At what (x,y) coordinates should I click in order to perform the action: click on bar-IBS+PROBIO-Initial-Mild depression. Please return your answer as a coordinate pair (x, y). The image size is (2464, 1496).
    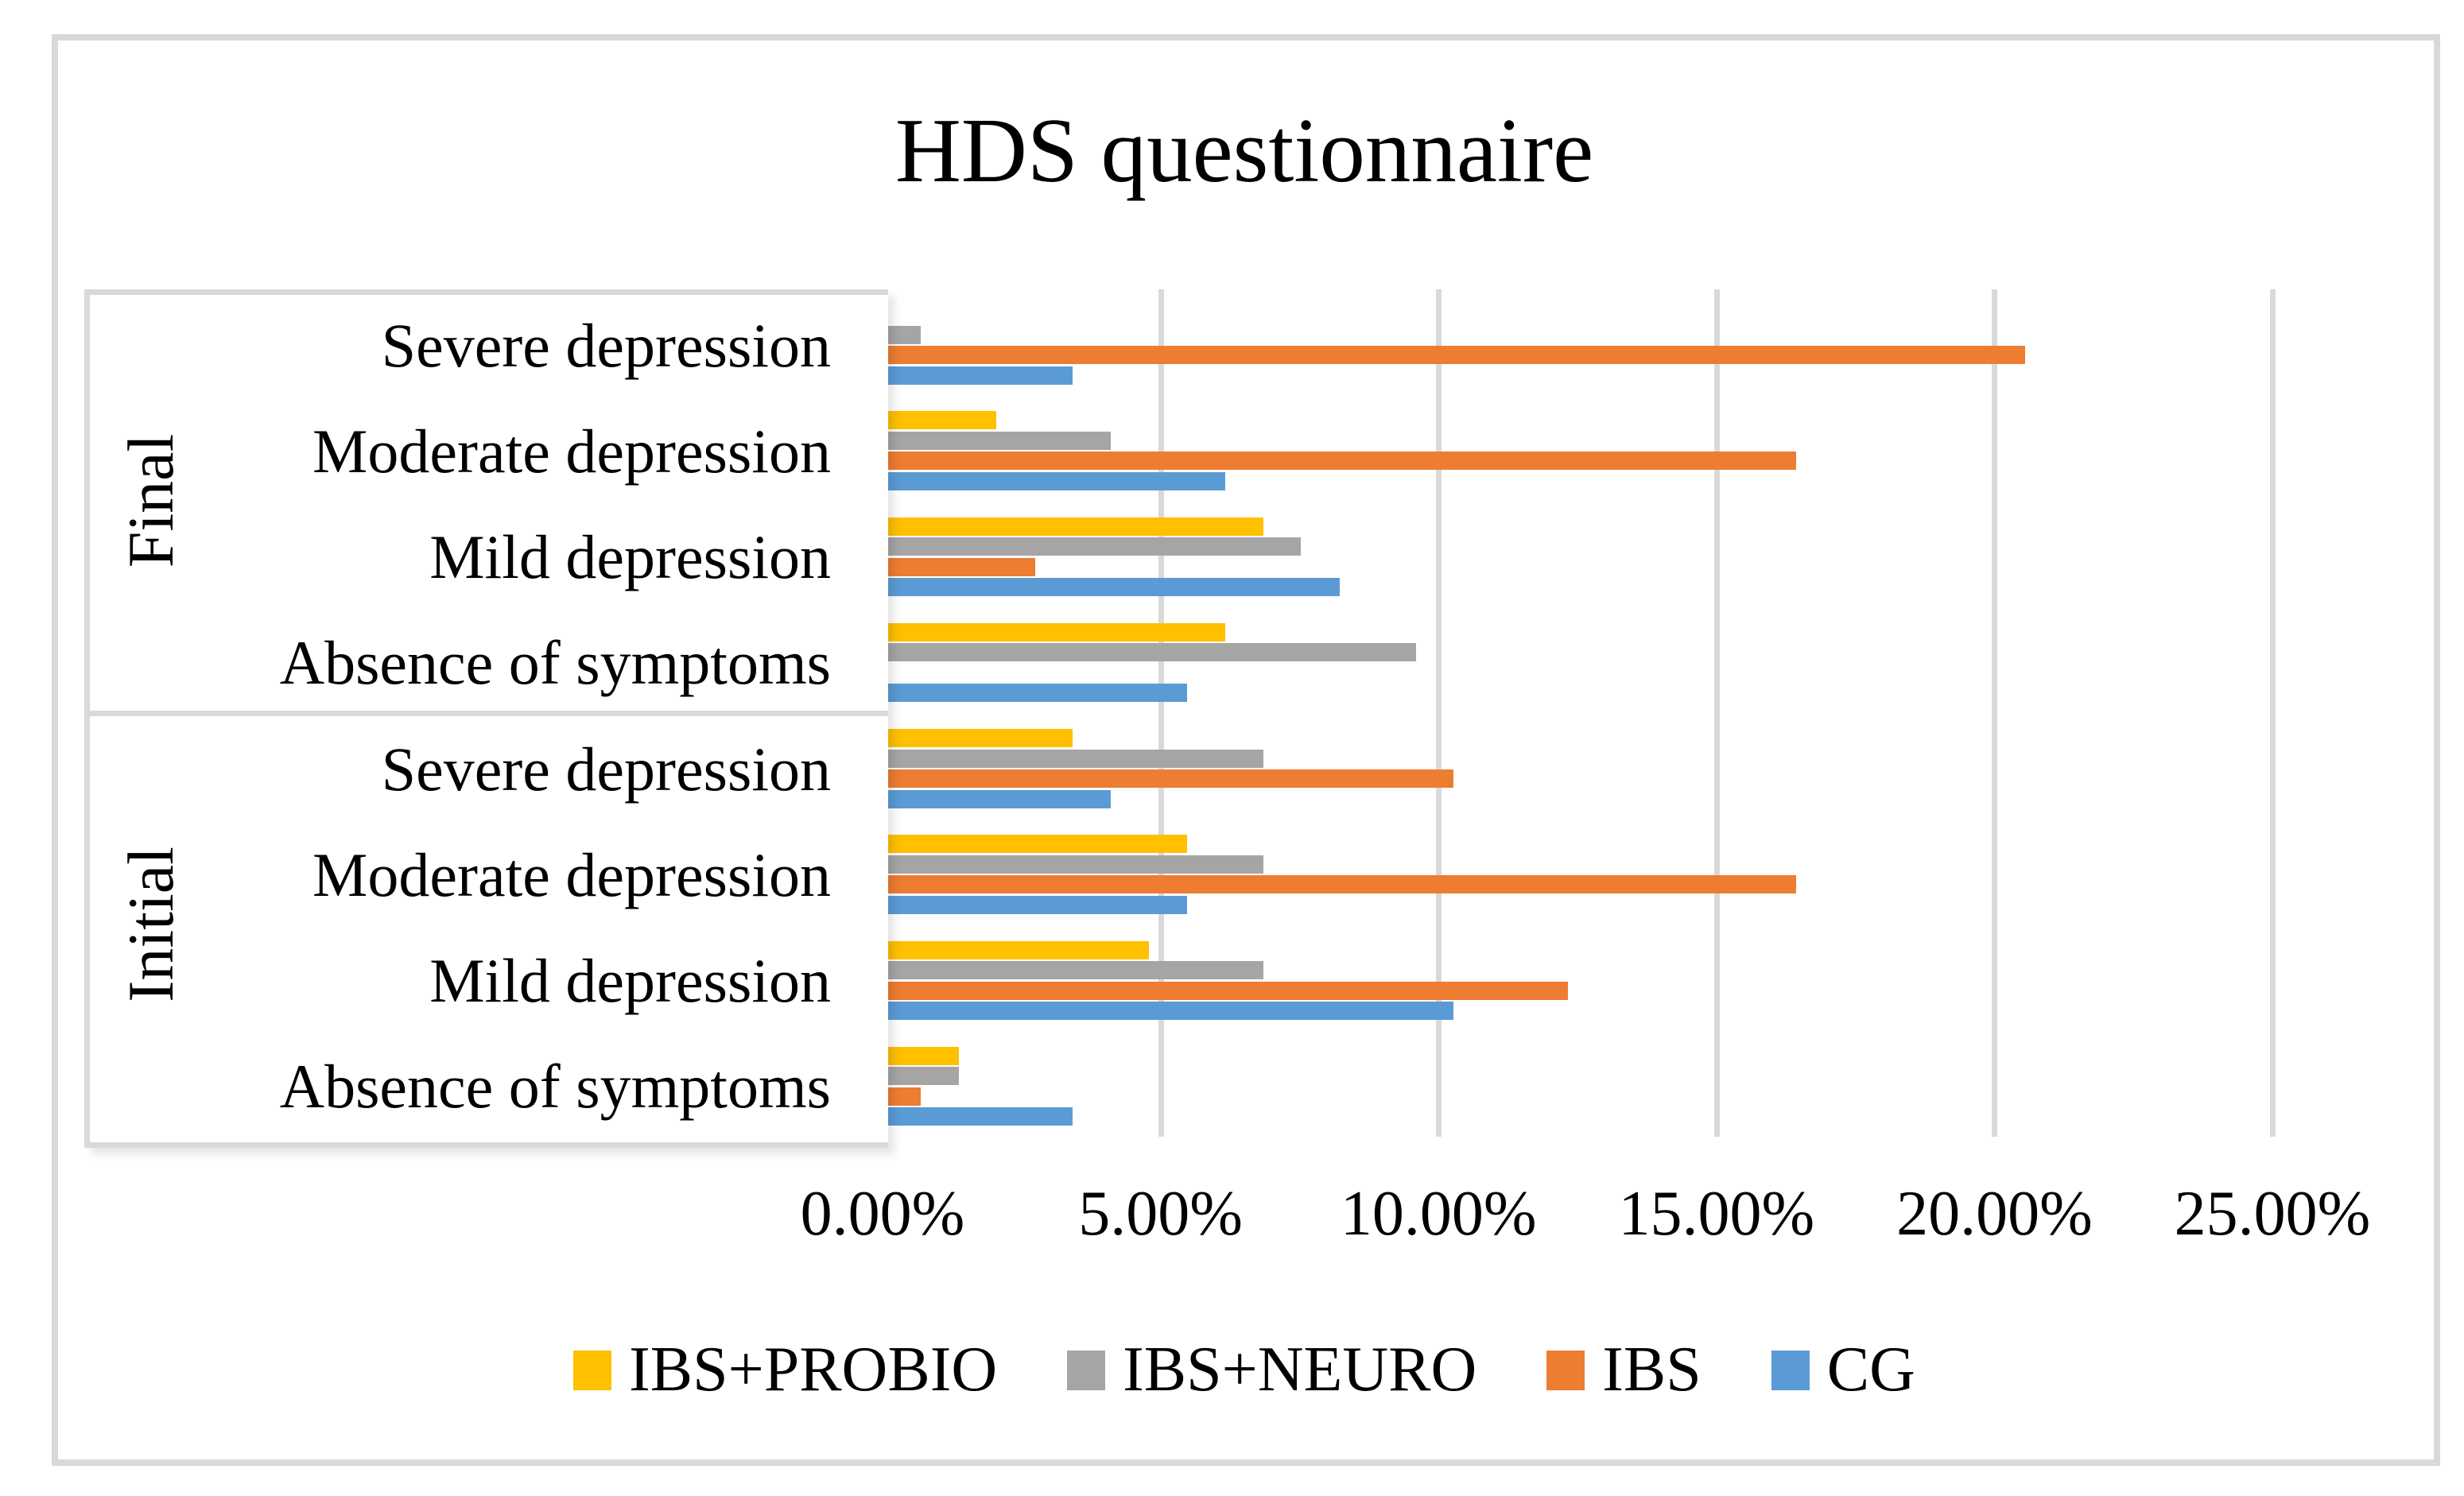
    Looking at the image, I should click on (1016, 950).